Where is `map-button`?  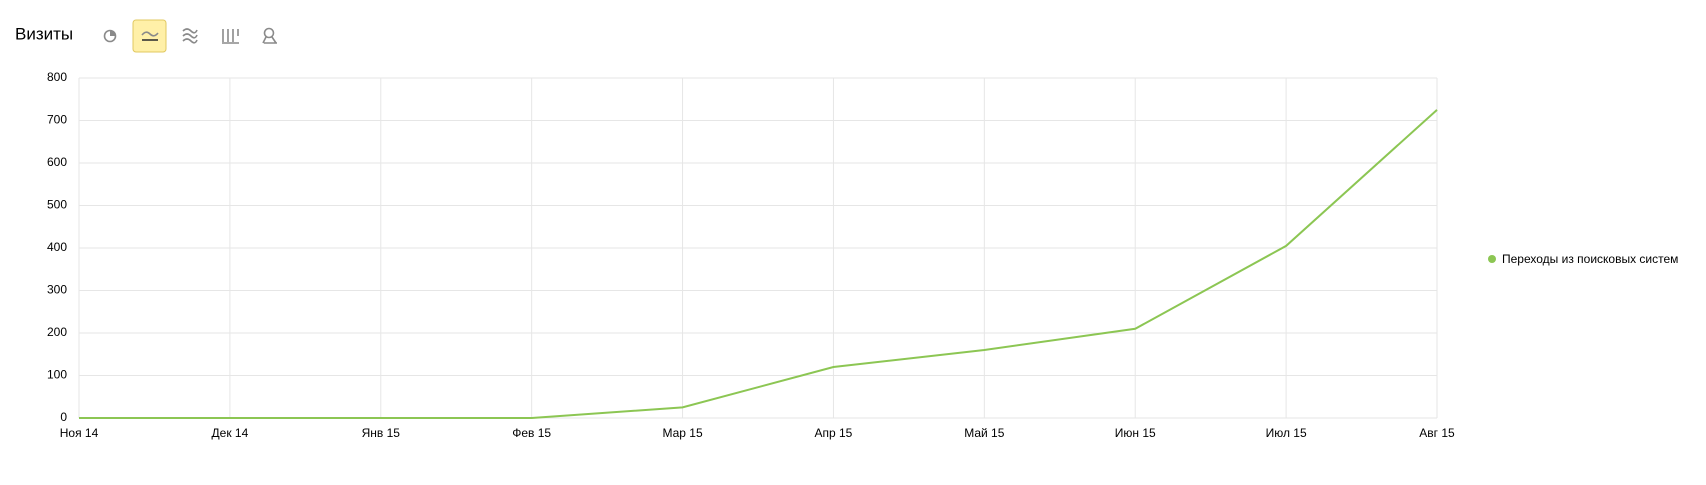 map-button is located at coordinates (269, 35).